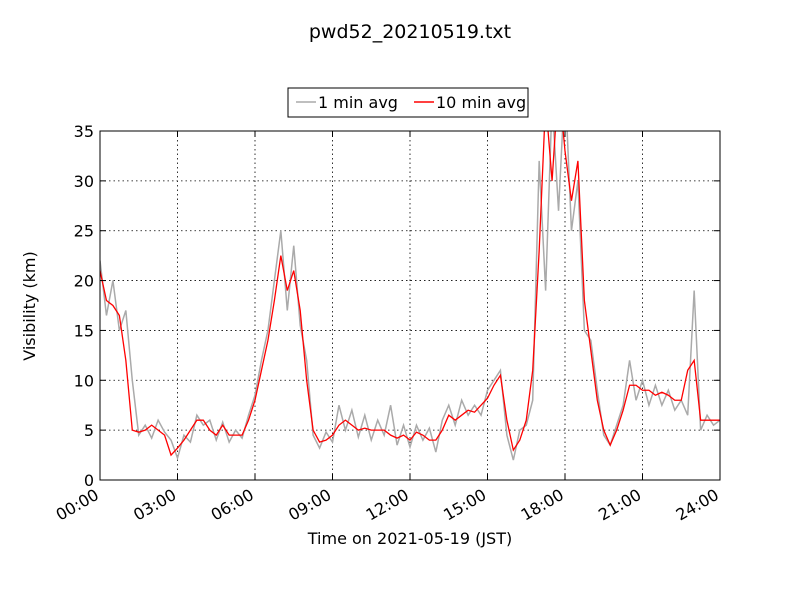  Describe the element at coordinates (84, 281) in the screenshot. I see `y-tick-label: 20` at that location.